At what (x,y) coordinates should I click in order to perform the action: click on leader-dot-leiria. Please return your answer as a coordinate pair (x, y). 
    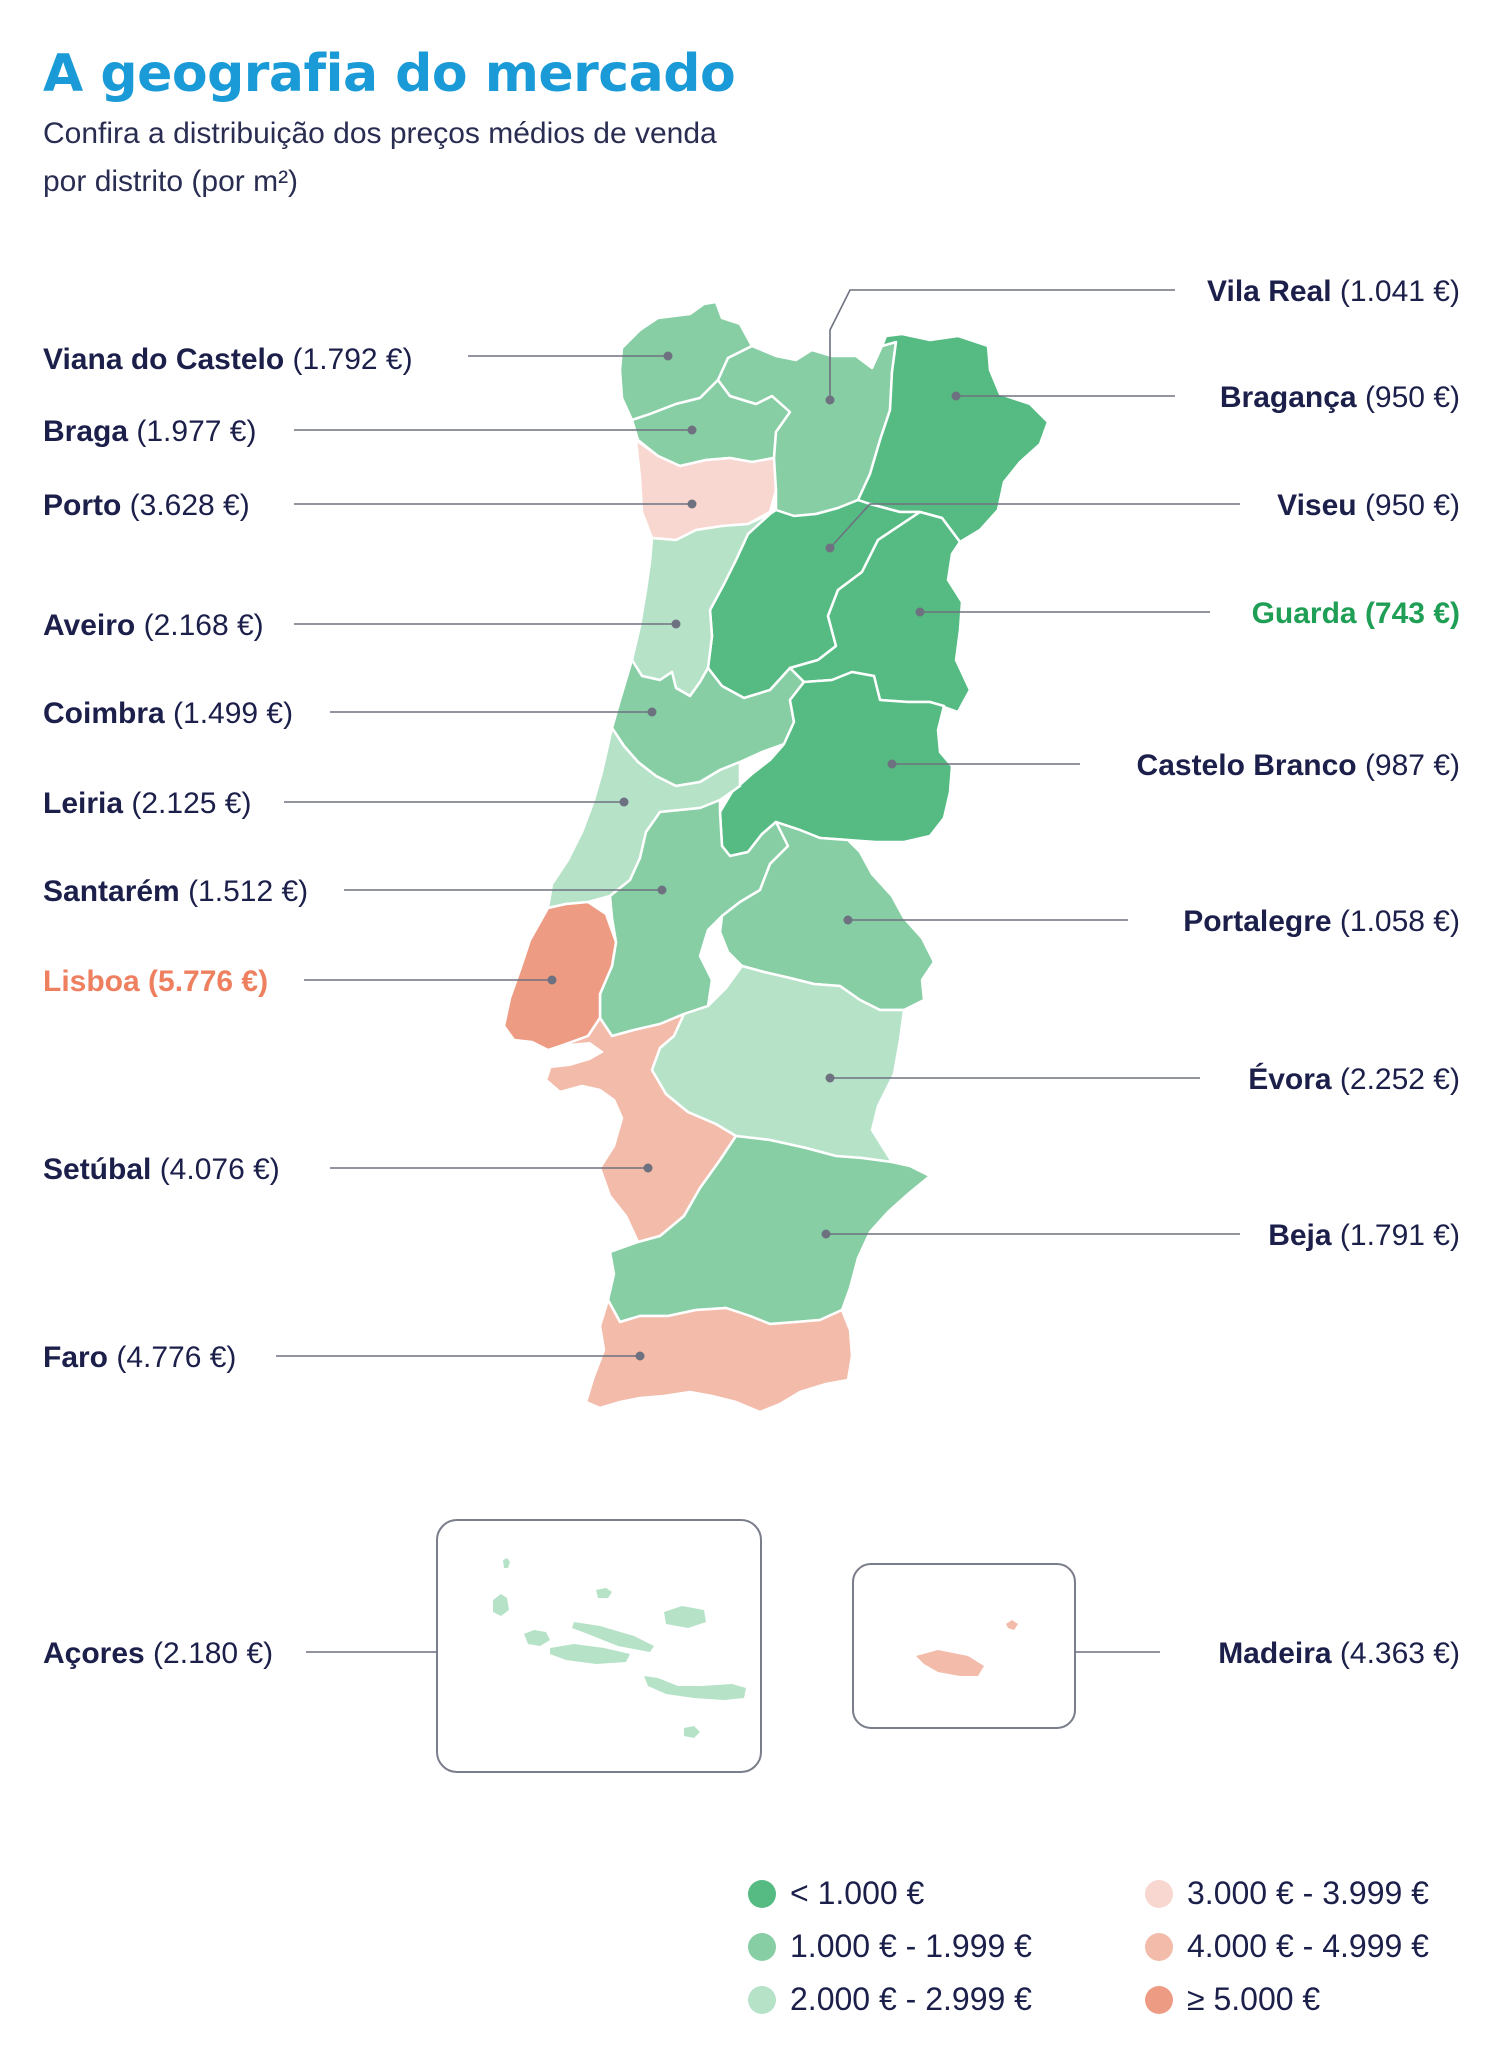
    Looking at the image, I should click on (624, 802).